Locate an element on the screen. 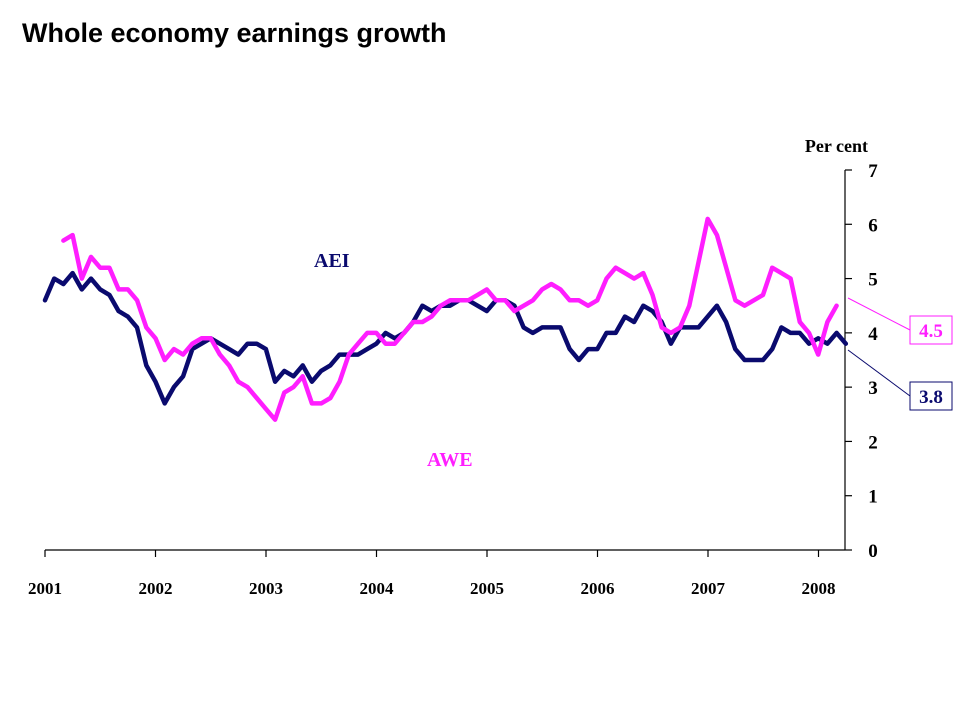 Image resolution: width=960 pixels, height=720 pixels. y-tick-label: 2 is located at coordinates (873, 442).